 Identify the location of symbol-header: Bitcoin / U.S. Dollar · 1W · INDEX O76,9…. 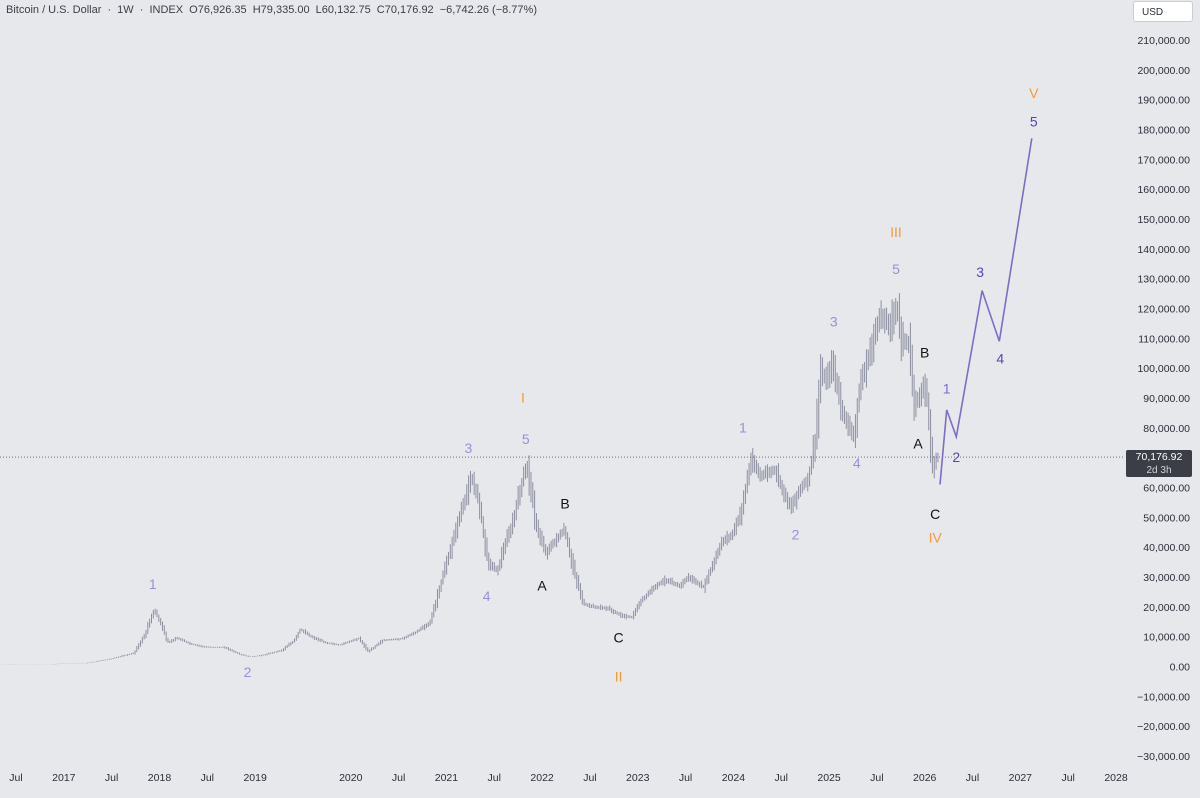
(273, 10).